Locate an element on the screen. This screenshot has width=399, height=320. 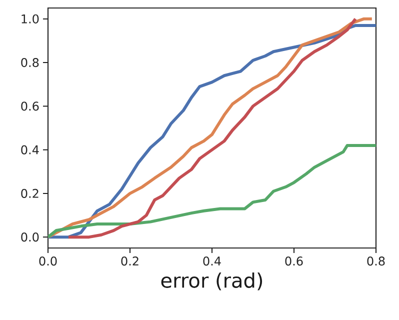
y-tick-label: 0.8 is located at coordinates (30, 63).